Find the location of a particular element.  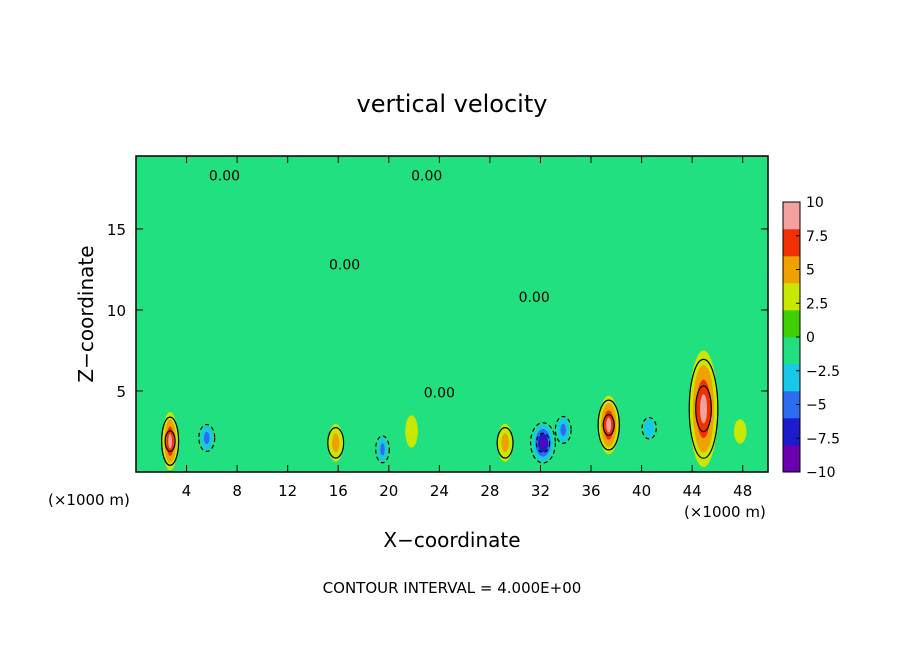

colorbar-tick-label: 10 is located at coordinates (815, 203).